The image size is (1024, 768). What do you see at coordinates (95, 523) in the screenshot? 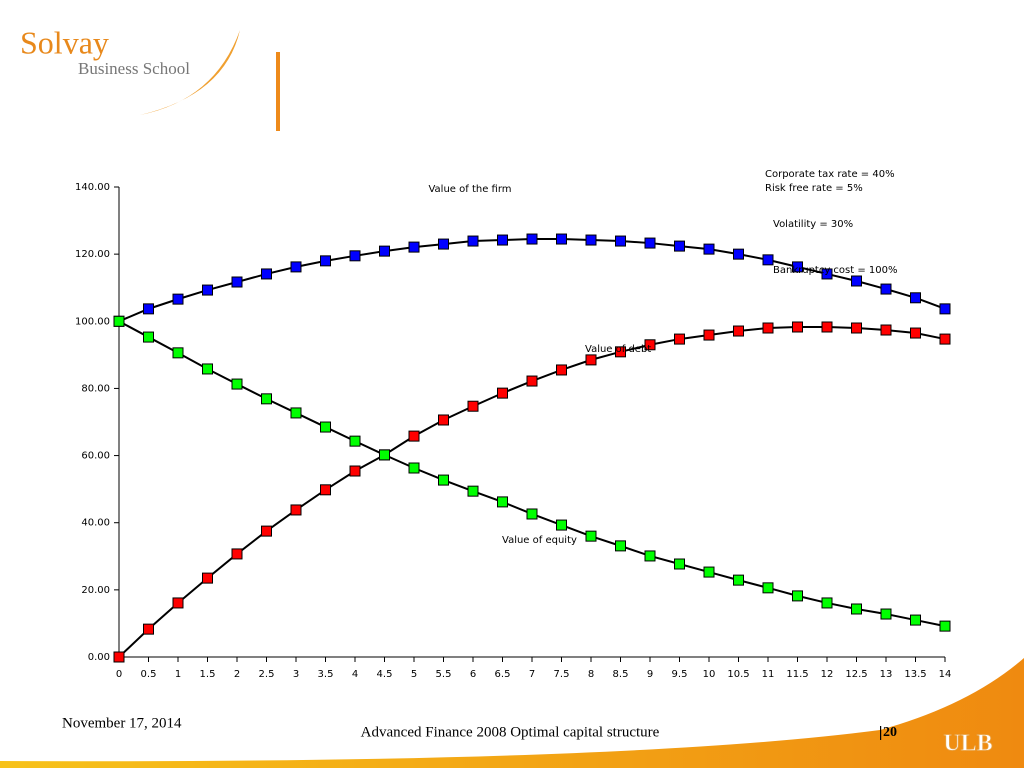
I see `y-tick-label: 40.00` at bounding box center [95, 523].